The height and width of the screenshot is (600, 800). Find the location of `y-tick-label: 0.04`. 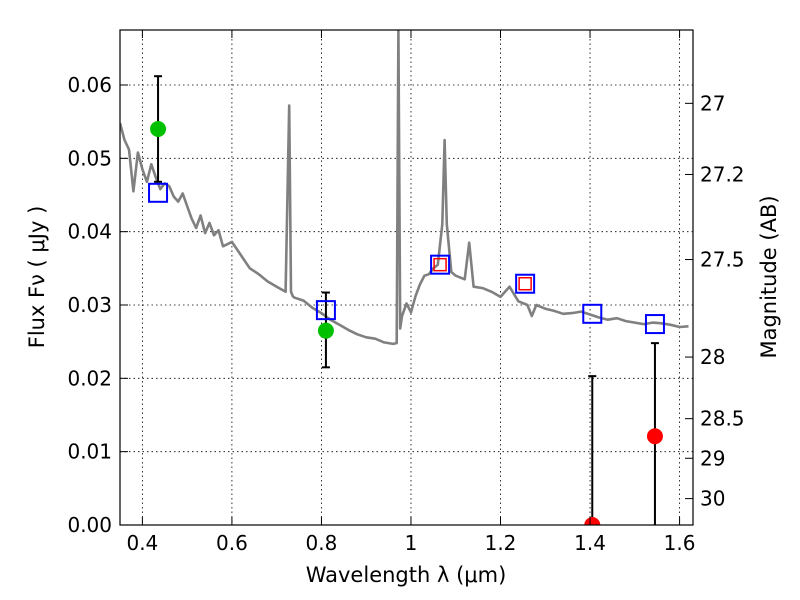

y-tick-label: 0.04 is located at coordinates (89, 232).